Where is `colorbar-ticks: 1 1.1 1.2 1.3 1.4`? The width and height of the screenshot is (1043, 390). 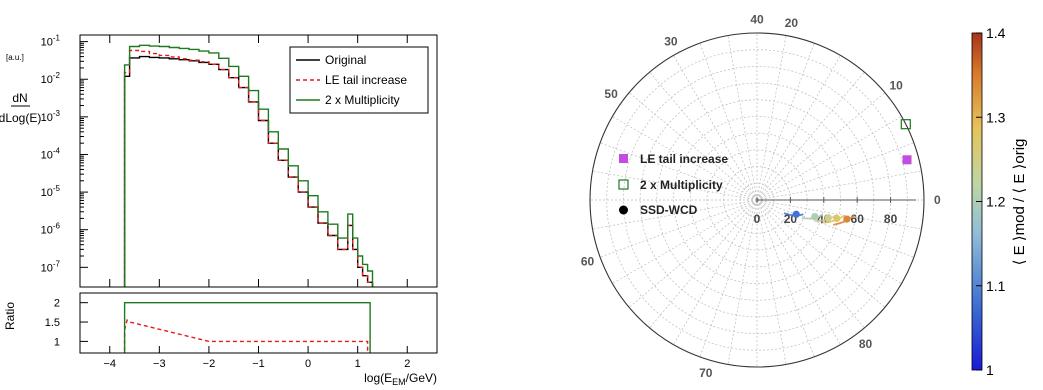 colorbar-ticks: 1 1.1 1.2 1.3 1.4 is located at coordinates (991, 201).